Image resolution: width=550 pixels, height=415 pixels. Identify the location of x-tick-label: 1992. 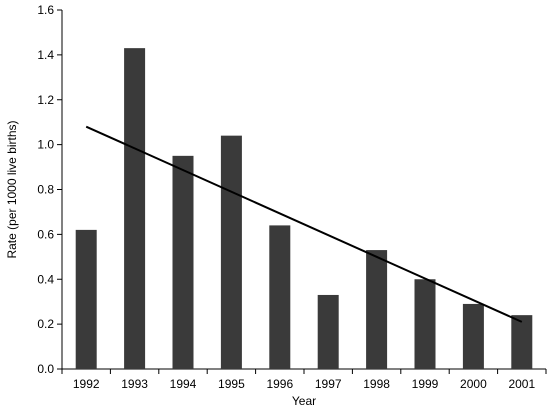
(86, 384).